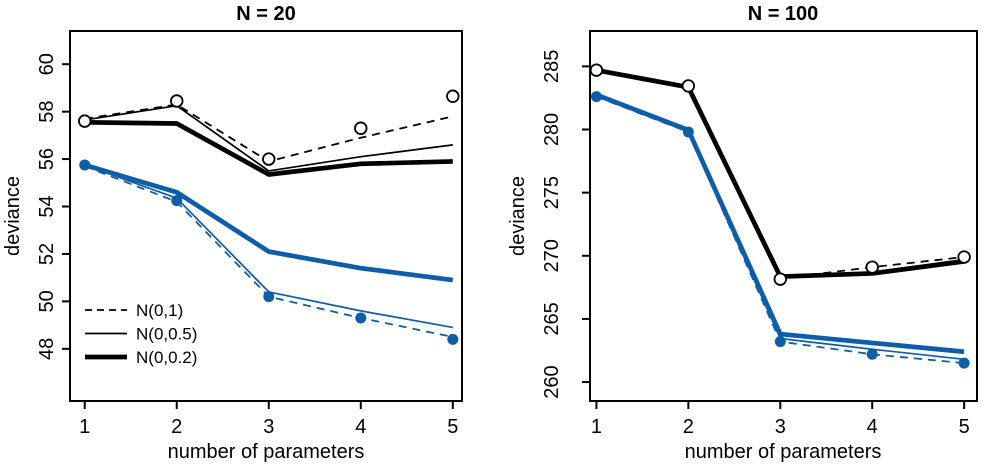  Describe the element at coordinates (552, 255) in the screenshot. I see `y-tick-label: 270` at that location.